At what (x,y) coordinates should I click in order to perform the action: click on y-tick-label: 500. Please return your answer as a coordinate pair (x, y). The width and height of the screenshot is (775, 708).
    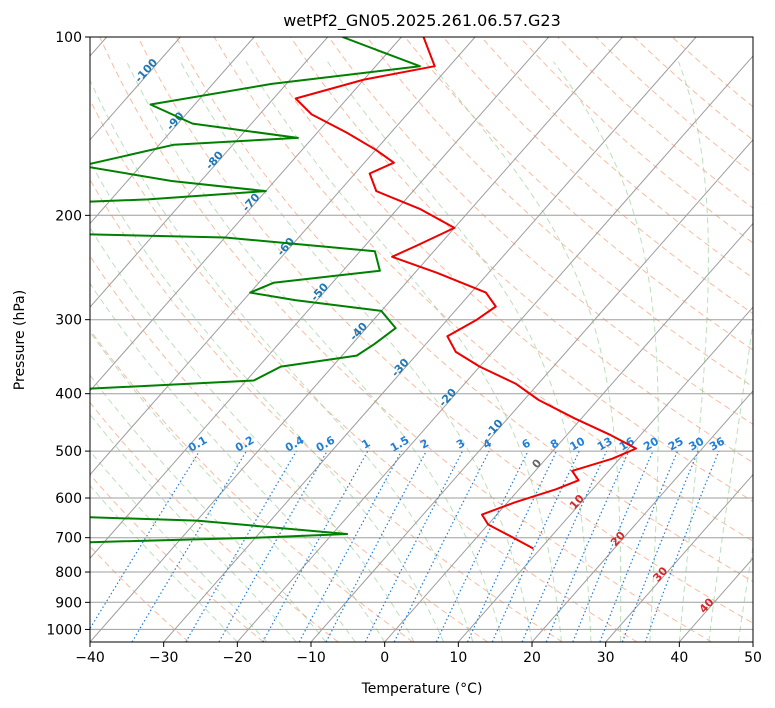
    Looking at the image, I should click on (68, 452).